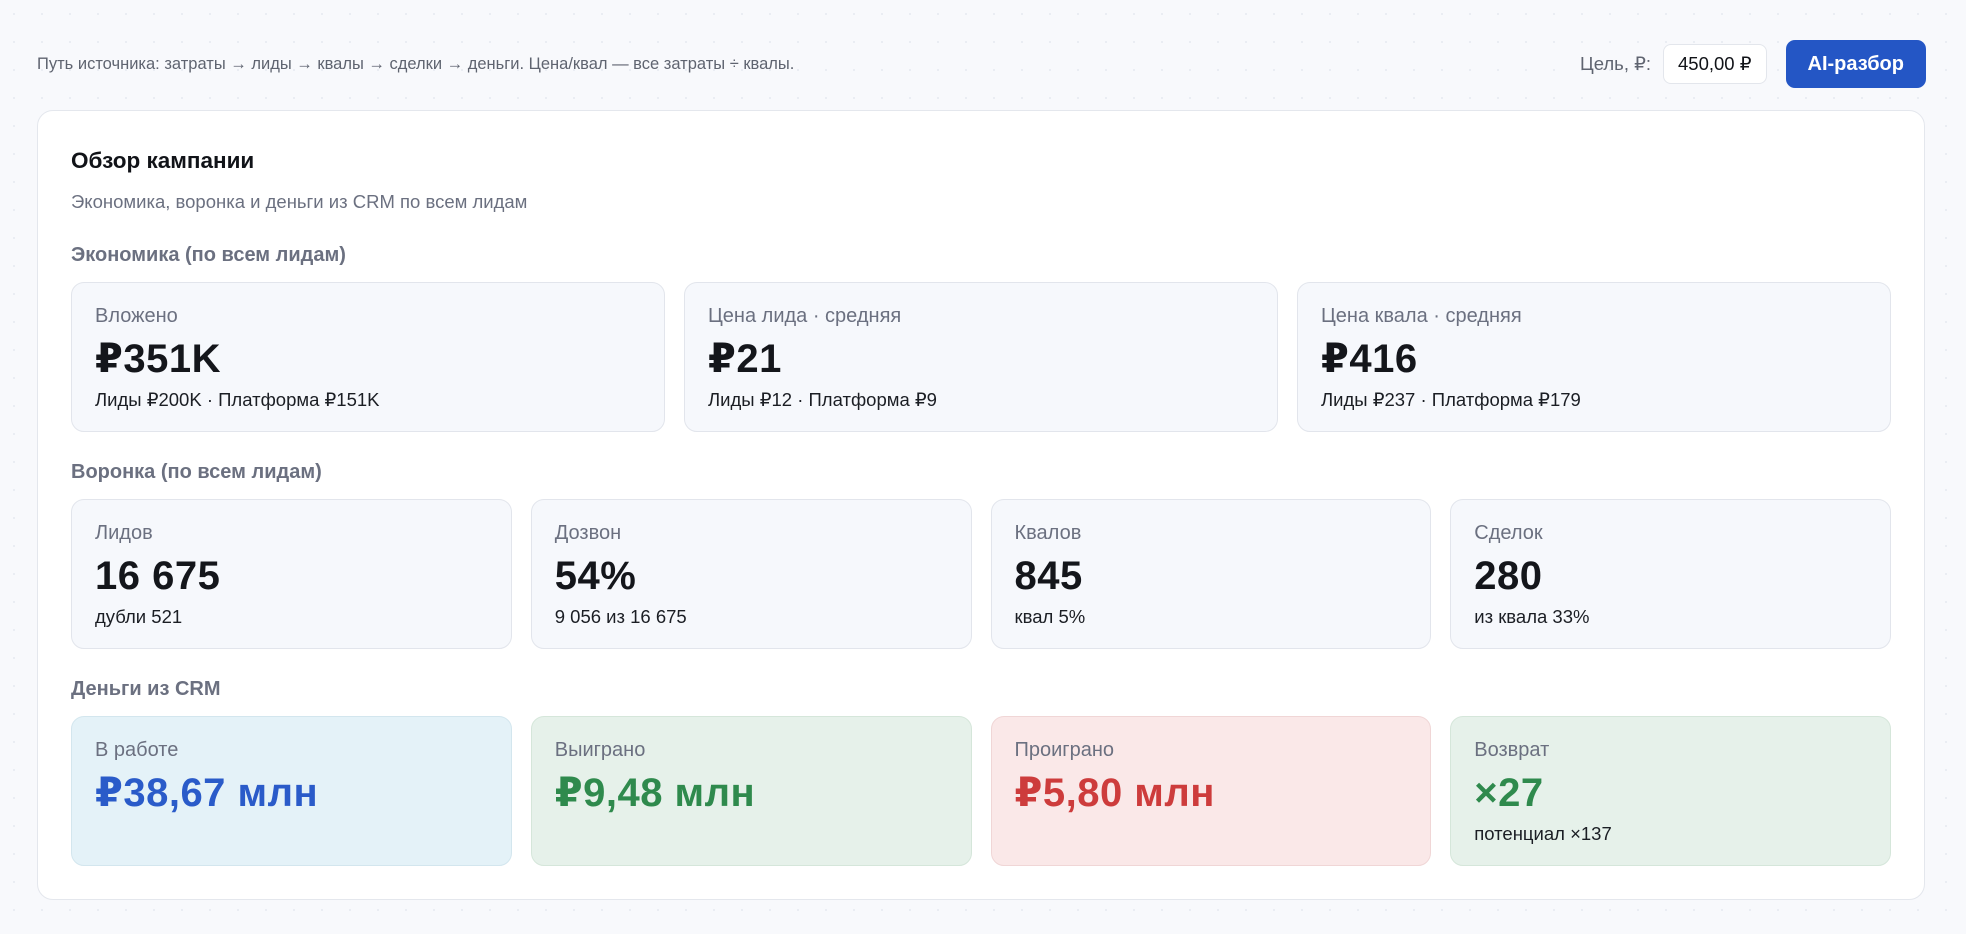  I want to click on card-value: 280, so click(1508, 576).